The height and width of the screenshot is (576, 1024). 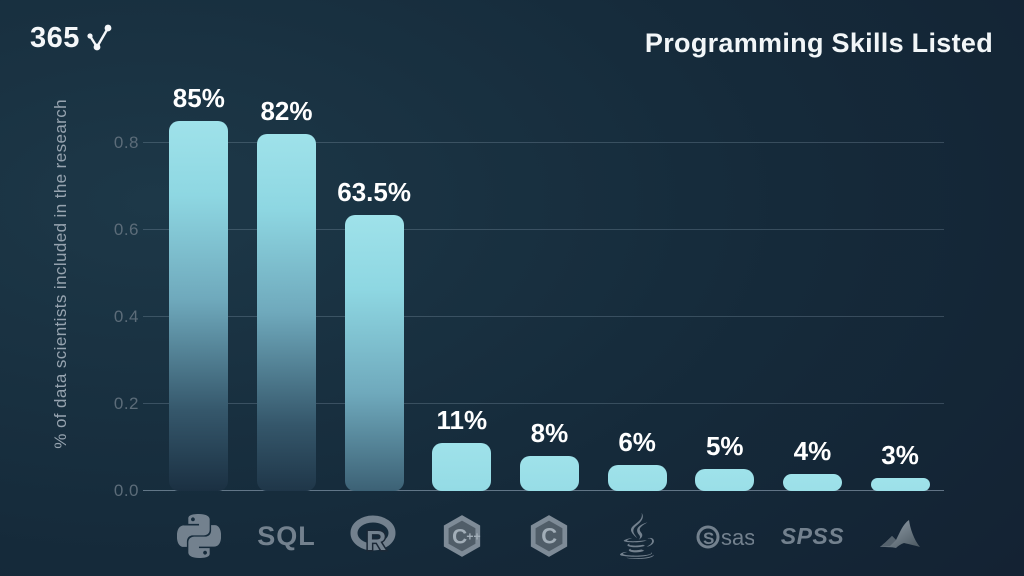 What do you see at coordinates (549, 433) in the screenshot?
I see `bar-value-label-c: 8%` at bounding box center [549, 433].